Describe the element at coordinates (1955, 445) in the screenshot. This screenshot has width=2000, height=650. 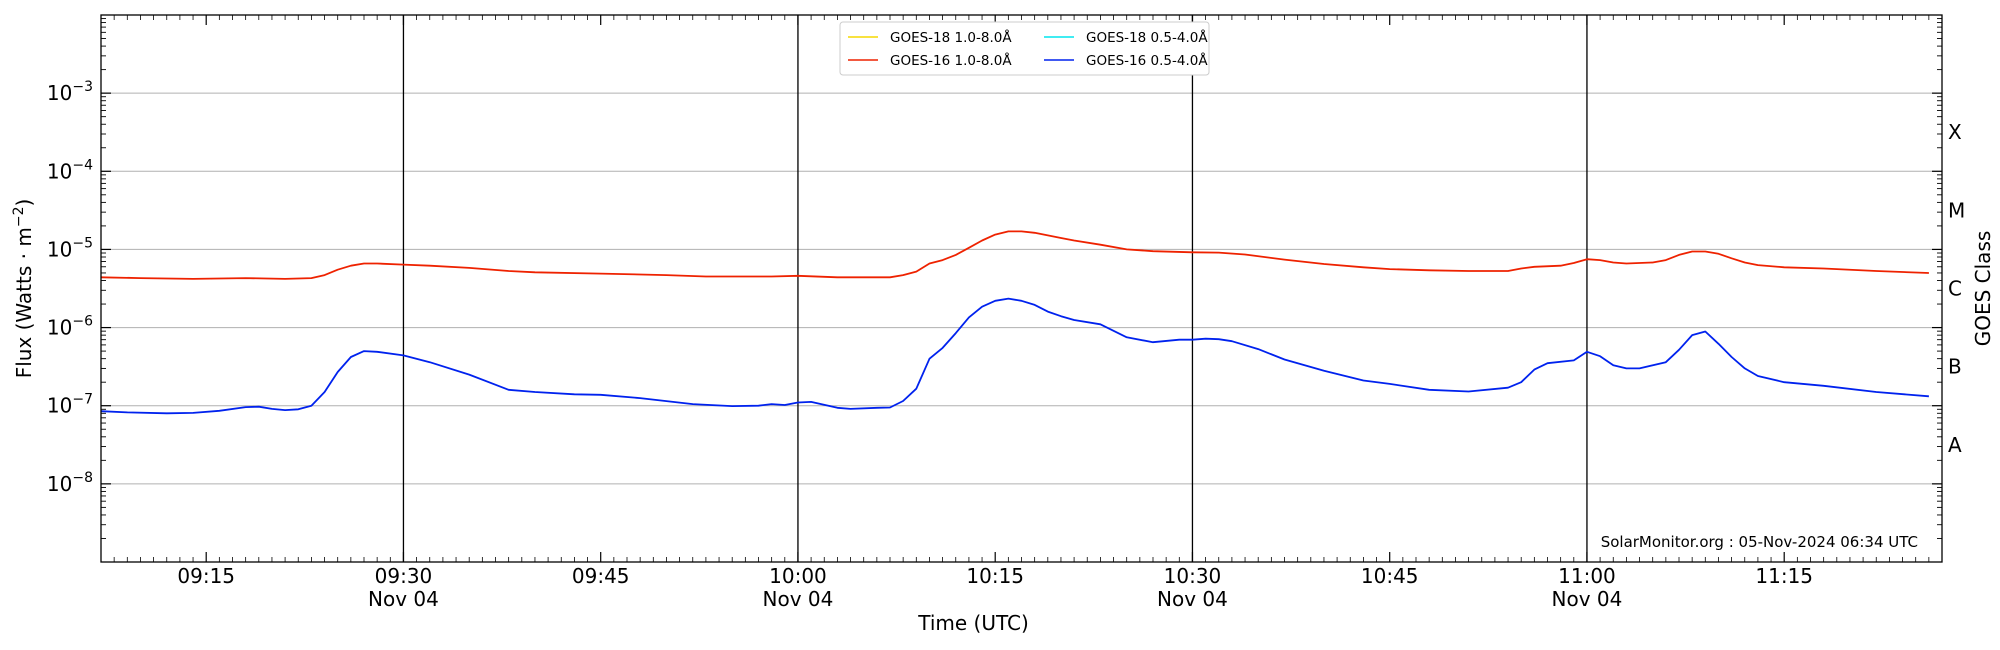
I see `goes-class-label: A` at that location.